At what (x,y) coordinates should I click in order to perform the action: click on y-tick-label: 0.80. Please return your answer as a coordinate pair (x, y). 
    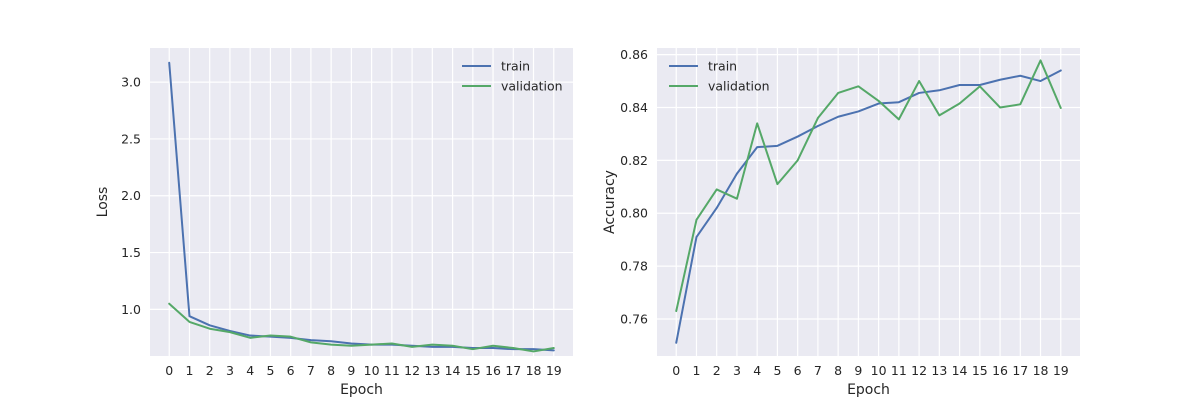
    Looking at the image, I should click on (634, 213).